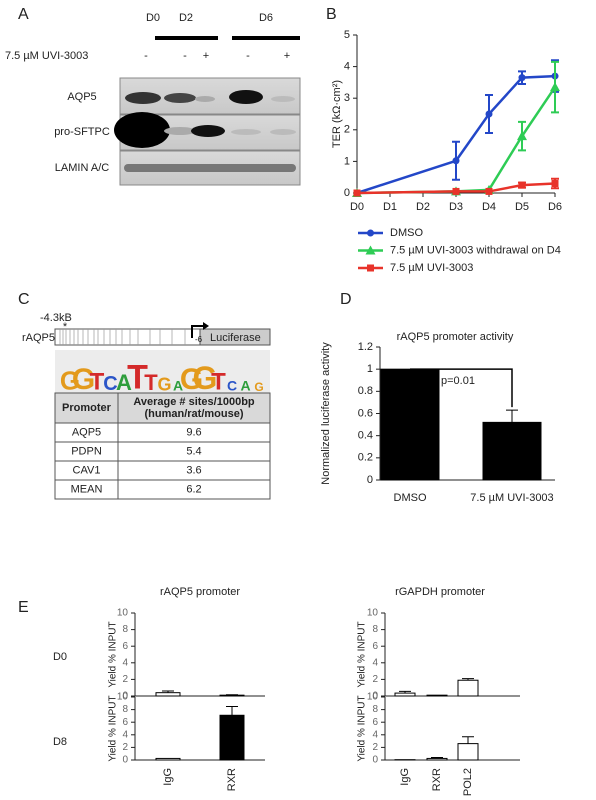 This screenshot has width=596, height=800. Describe the element at coordinates (410, 498) in the screenshot. I see `x-tick-label: DMSO` at that location.